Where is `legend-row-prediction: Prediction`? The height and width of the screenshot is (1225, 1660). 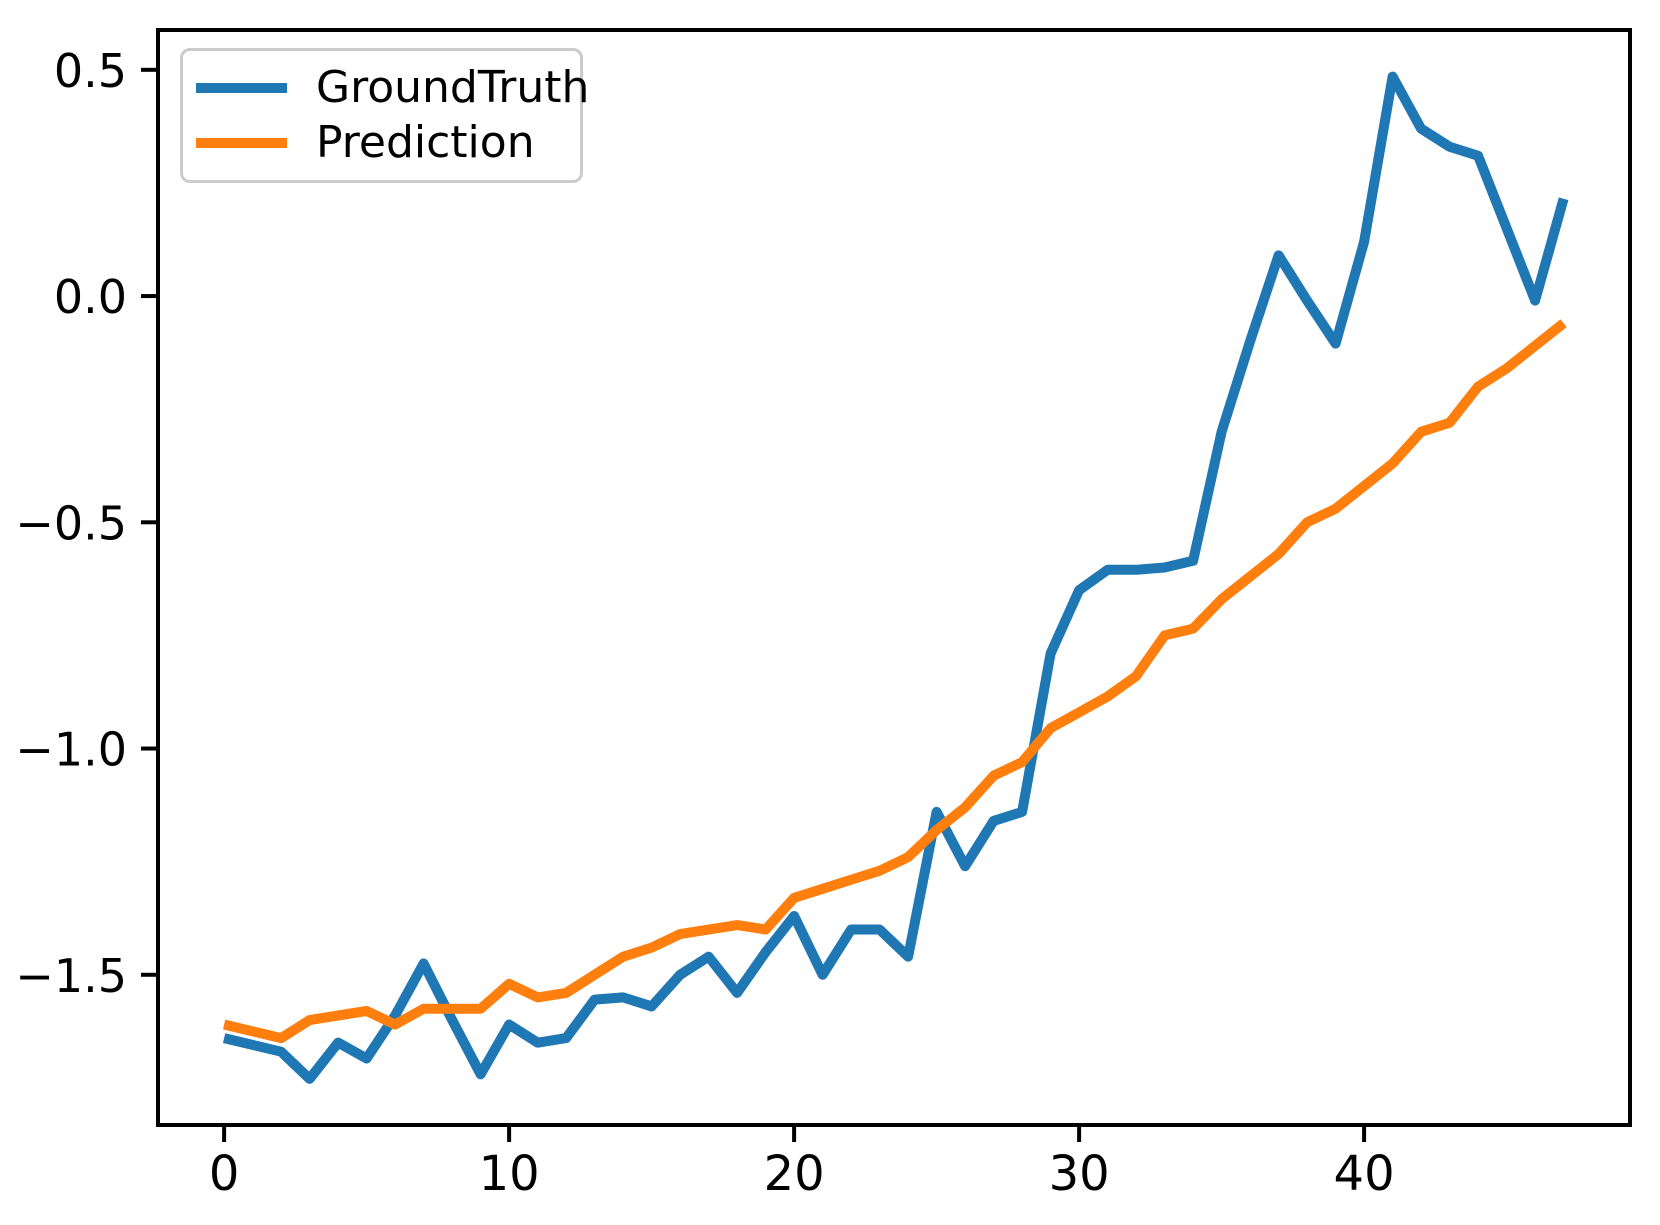
legend-row-prediction: Prediction is located at coordinates (381, 143).